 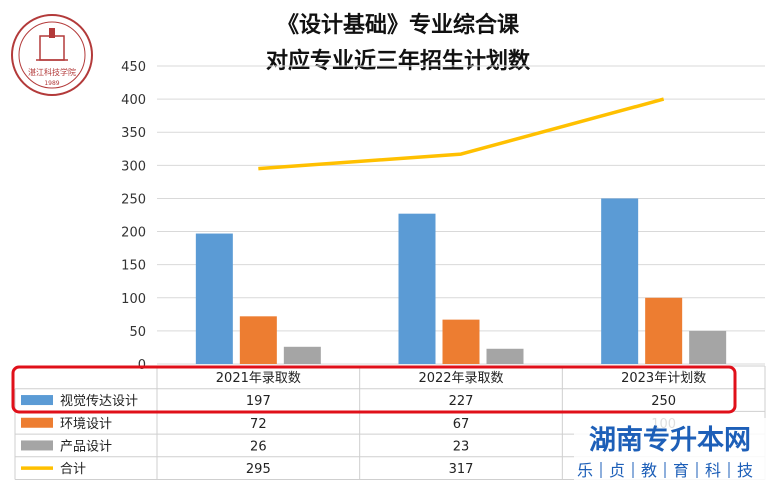 What do you see at coordinates (649, 470) in the screenshot?
I see `watermark-char: 教` at bounding box center [649, 470].